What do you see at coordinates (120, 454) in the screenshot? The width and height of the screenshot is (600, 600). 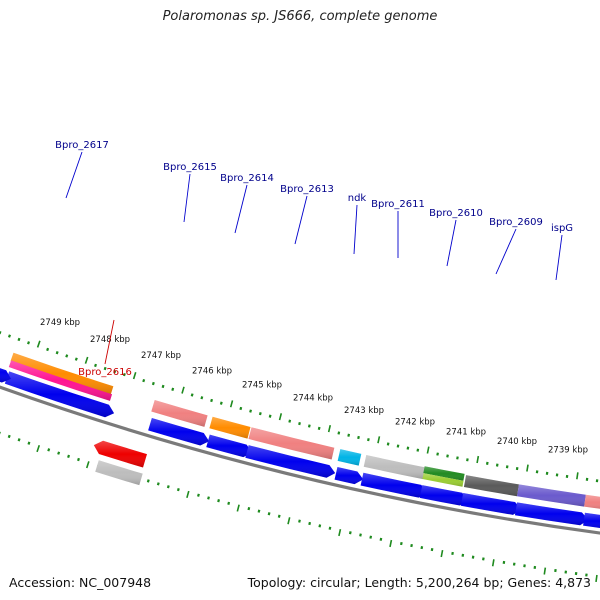 I see `reverse-gene-arrow-shade` at bounding box center [120, 454].